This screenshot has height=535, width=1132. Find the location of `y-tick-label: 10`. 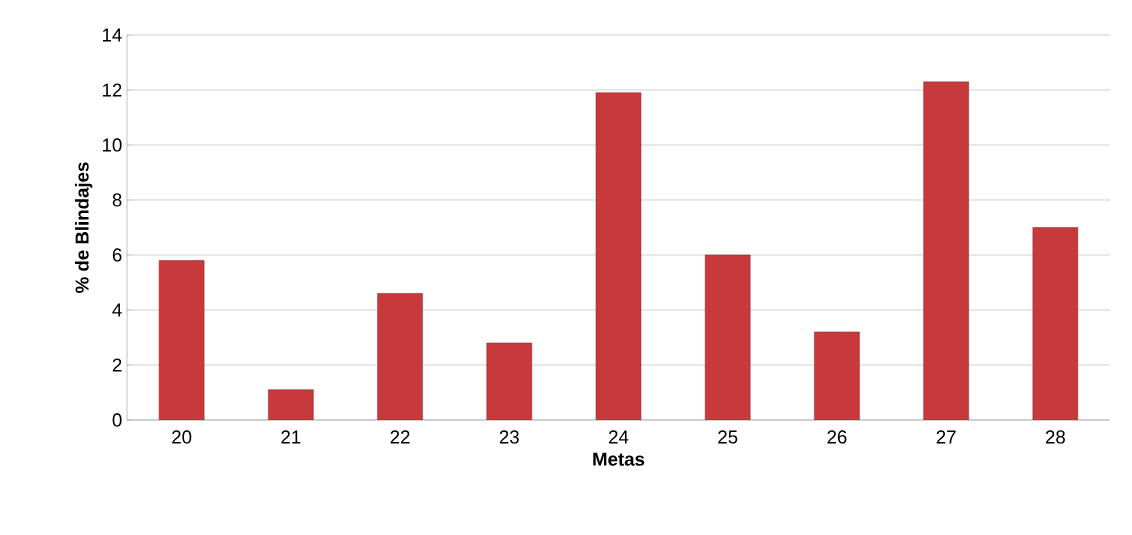

y-tick-label: 10 is located at coordinates (112, 145).